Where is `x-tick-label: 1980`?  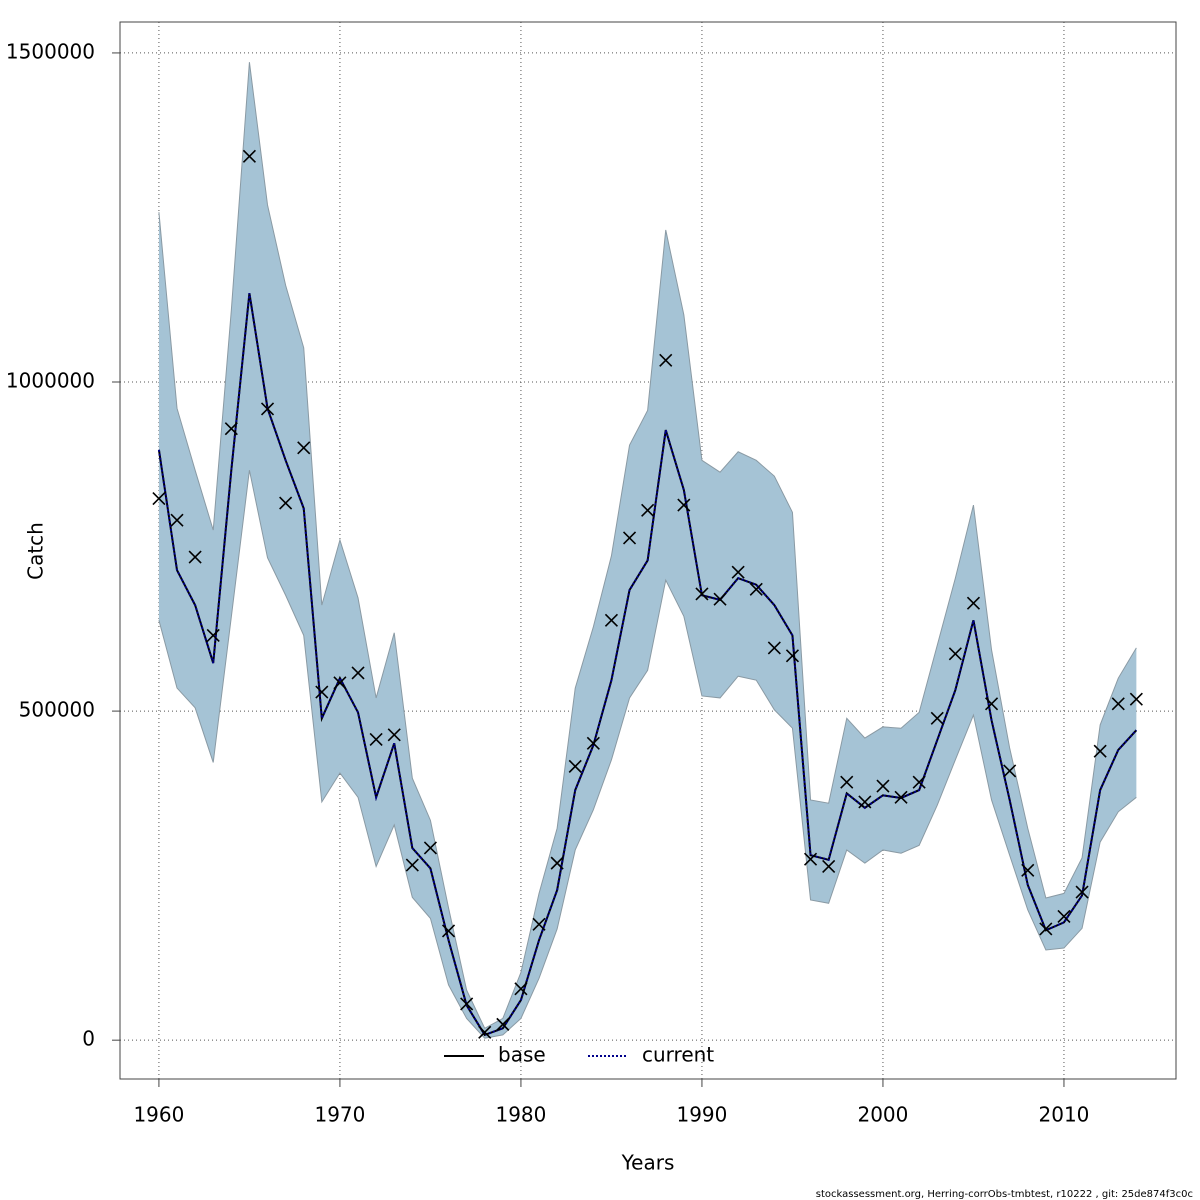 x-tick-label: 1980 is located at coordinates (520, 1115).